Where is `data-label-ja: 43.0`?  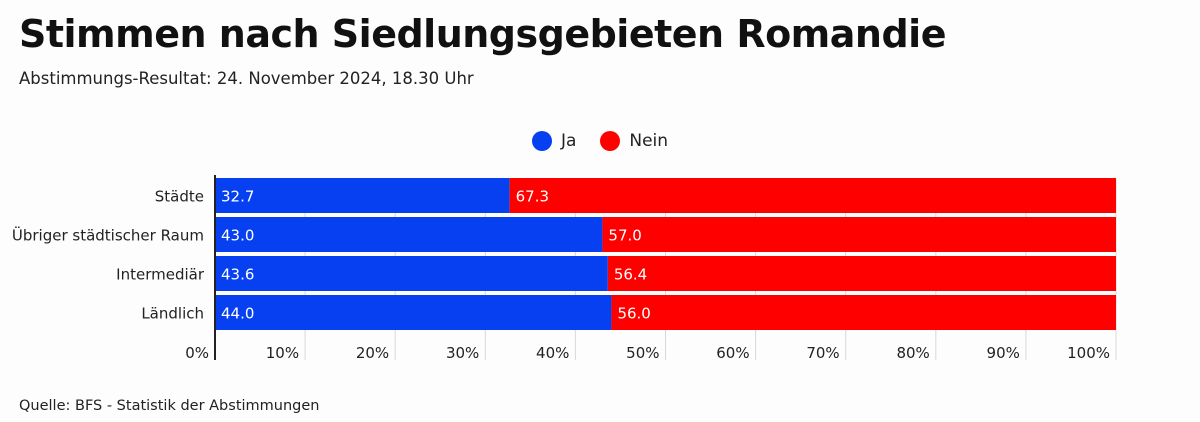
data-label-ja: 43.0 is located at coordinates (237, 236).